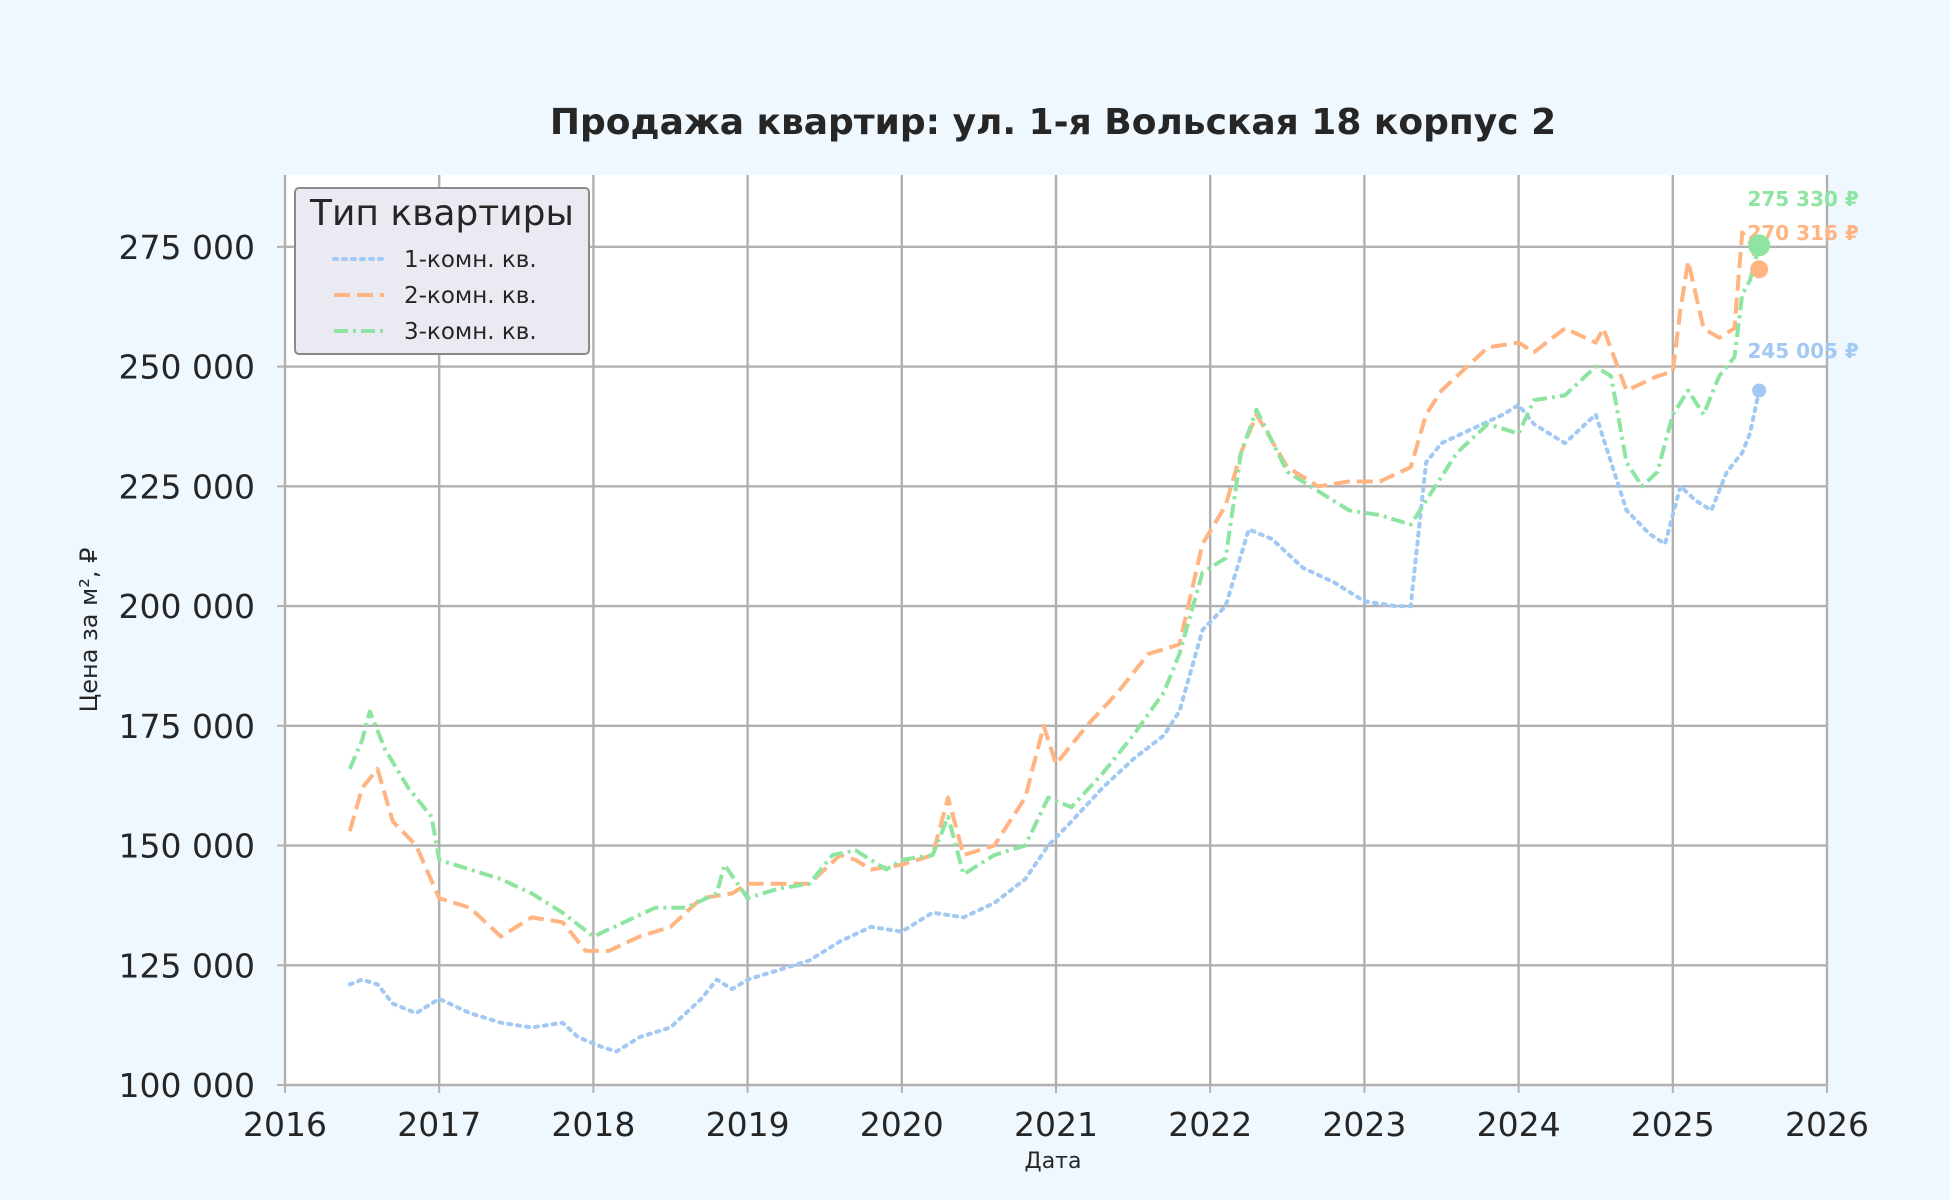 The image size is (1950, 1200). I want to click on x-tick-label: 2026, so click(1827, 1124).